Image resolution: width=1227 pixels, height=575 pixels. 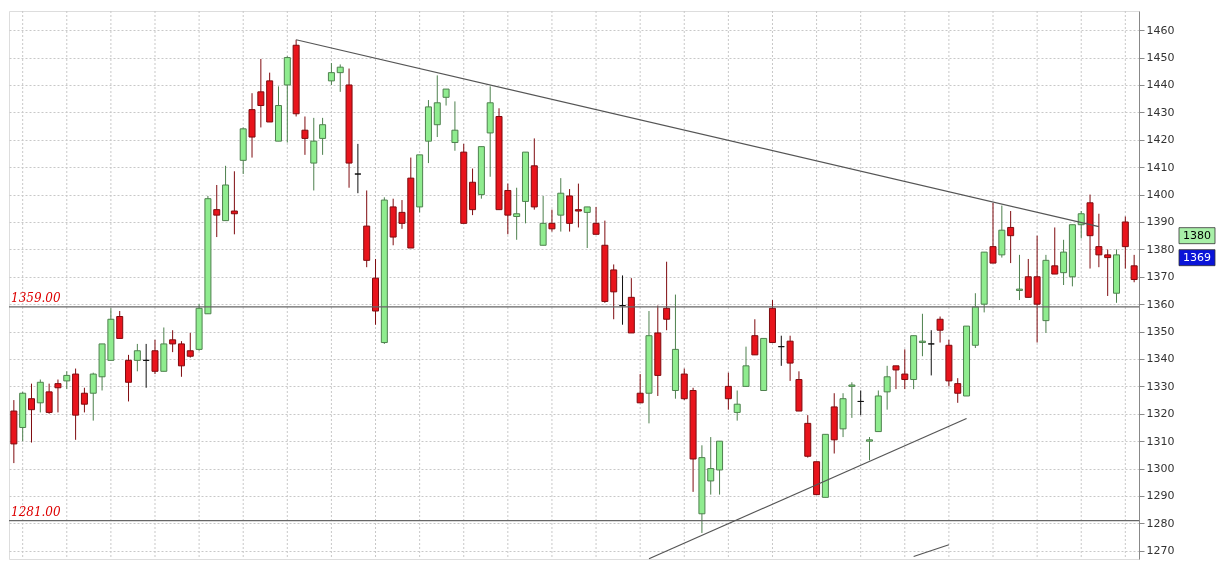 What do you see at coordinates (1160, 359) in the screenshot?
I see `y-tick-label: 1340` at bounding box center [1160, 359].